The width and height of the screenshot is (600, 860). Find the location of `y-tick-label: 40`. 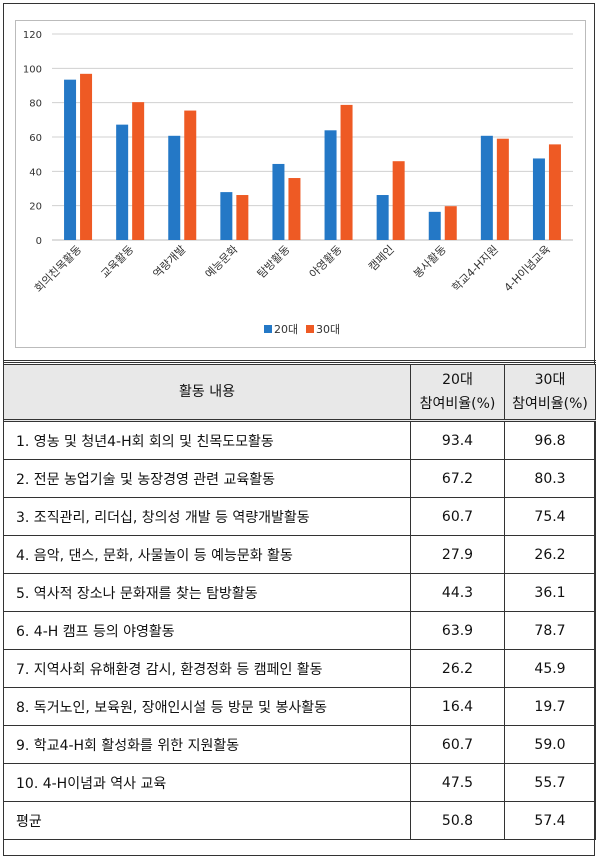

y-tick-label: 40 is located at coordinates (35, 172).